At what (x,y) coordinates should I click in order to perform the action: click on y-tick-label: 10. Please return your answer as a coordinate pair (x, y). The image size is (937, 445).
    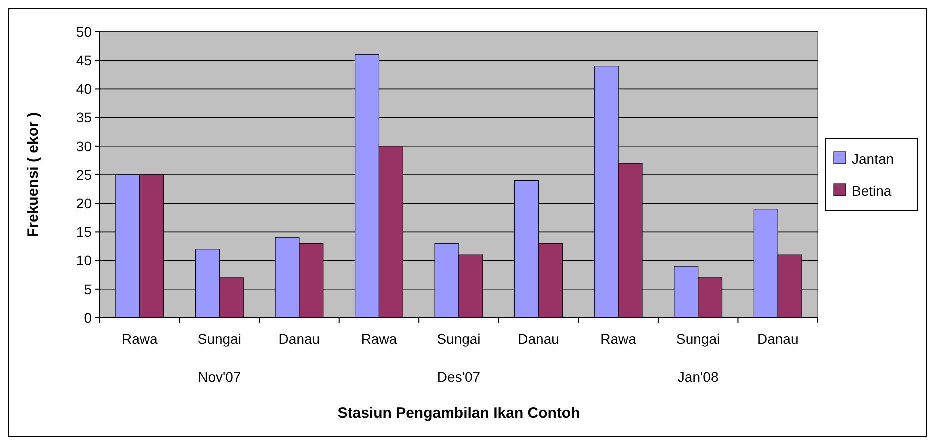
    Looking at the image, I should click on (84, 260).